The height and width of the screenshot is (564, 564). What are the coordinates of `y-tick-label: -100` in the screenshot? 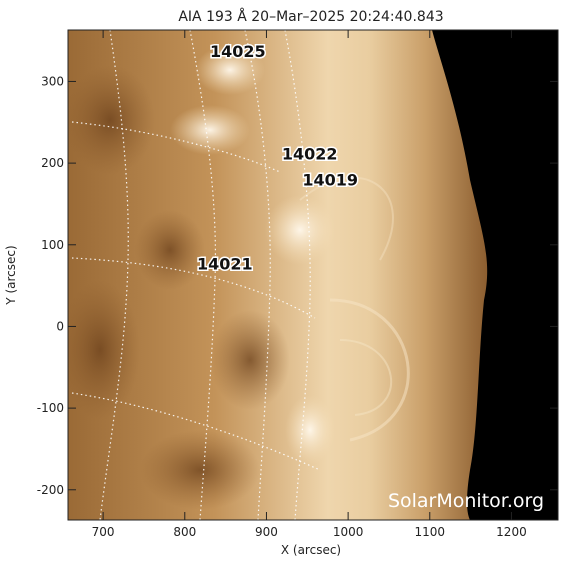 It's located at (50, 408).